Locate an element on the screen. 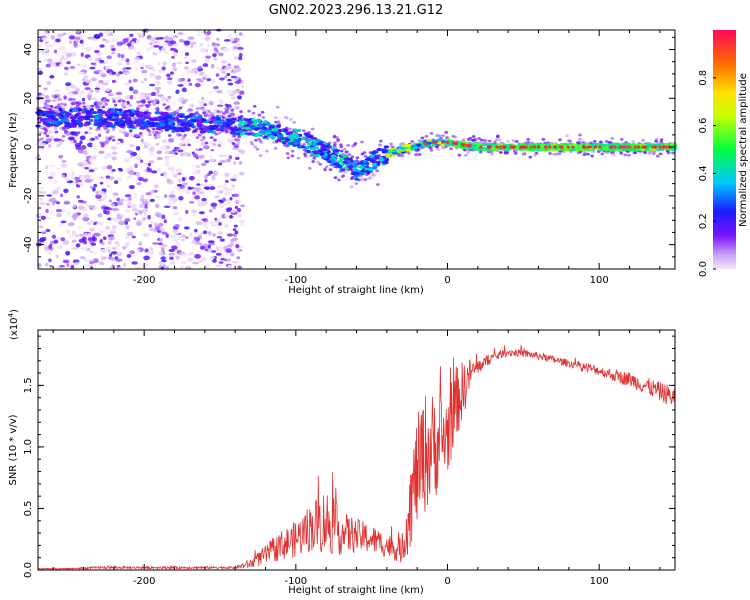 This screenshot has width=750, height=600. x-tick-label: -100 is located at coordinates (295, 280).